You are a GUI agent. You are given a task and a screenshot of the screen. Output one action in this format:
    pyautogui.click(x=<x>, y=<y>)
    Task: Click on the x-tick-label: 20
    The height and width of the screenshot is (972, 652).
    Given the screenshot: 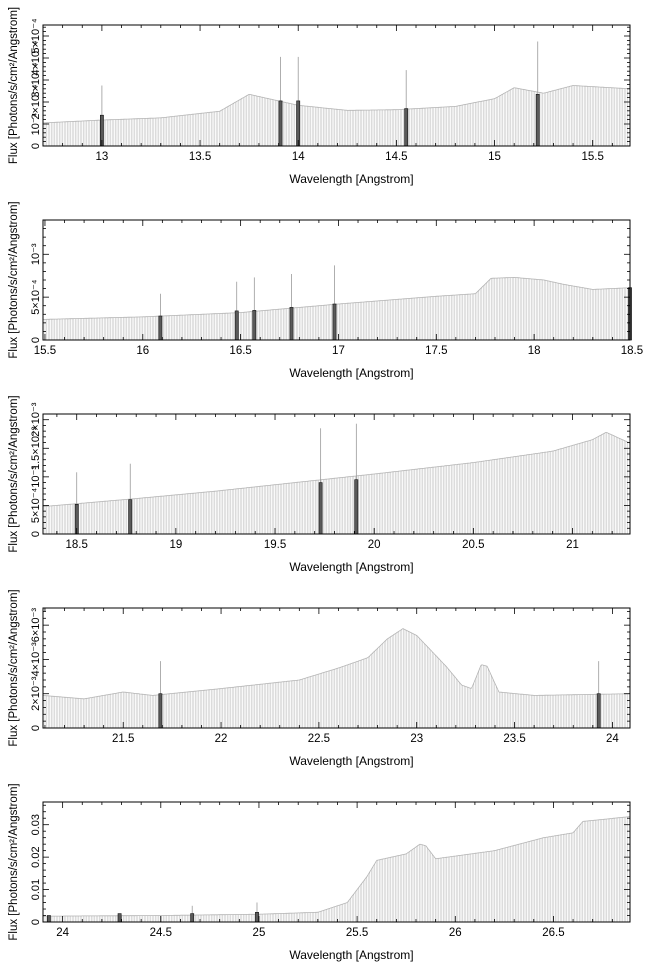 What is the action you would take?
    pyautogui.click(x=374, y=545)
    